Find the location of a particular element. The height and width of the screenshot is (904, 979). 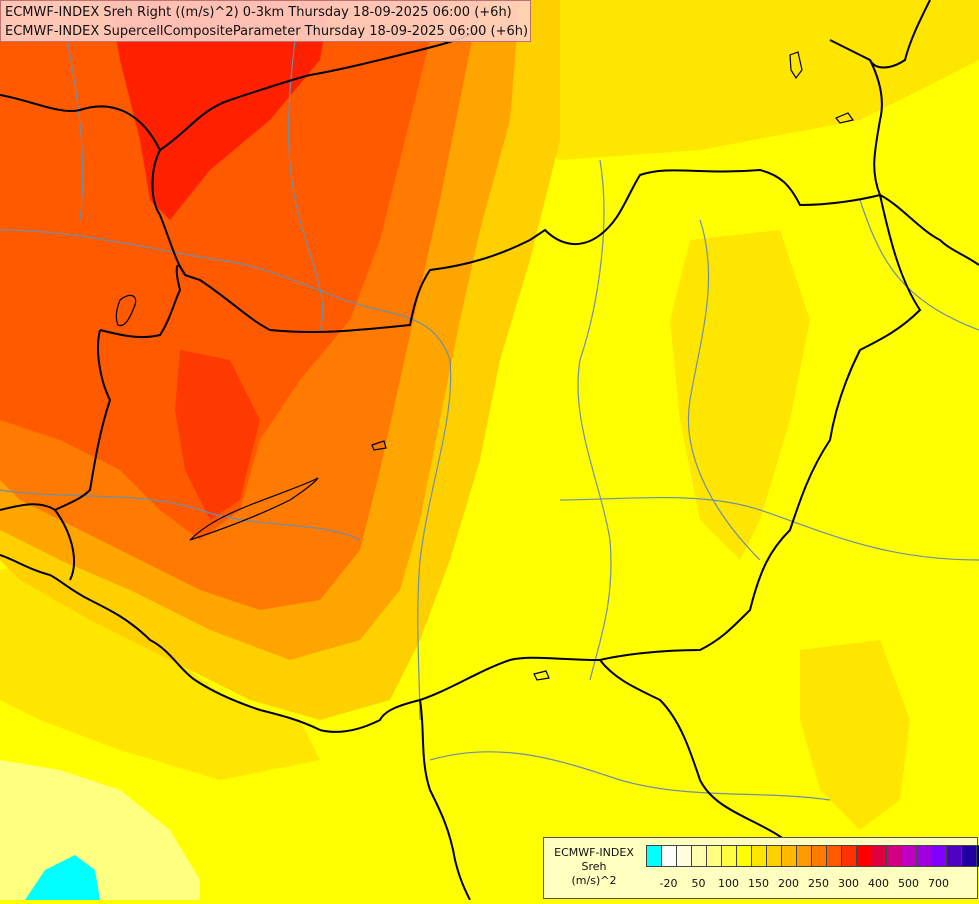

field-red-core is located at coordinates (220, 110).